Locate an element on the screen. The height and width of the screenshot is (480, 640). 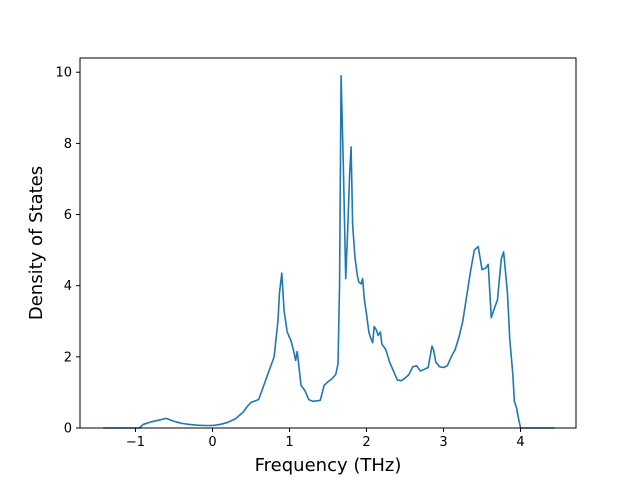
x-tick-label: 0 is located at coordinates (212, 442).